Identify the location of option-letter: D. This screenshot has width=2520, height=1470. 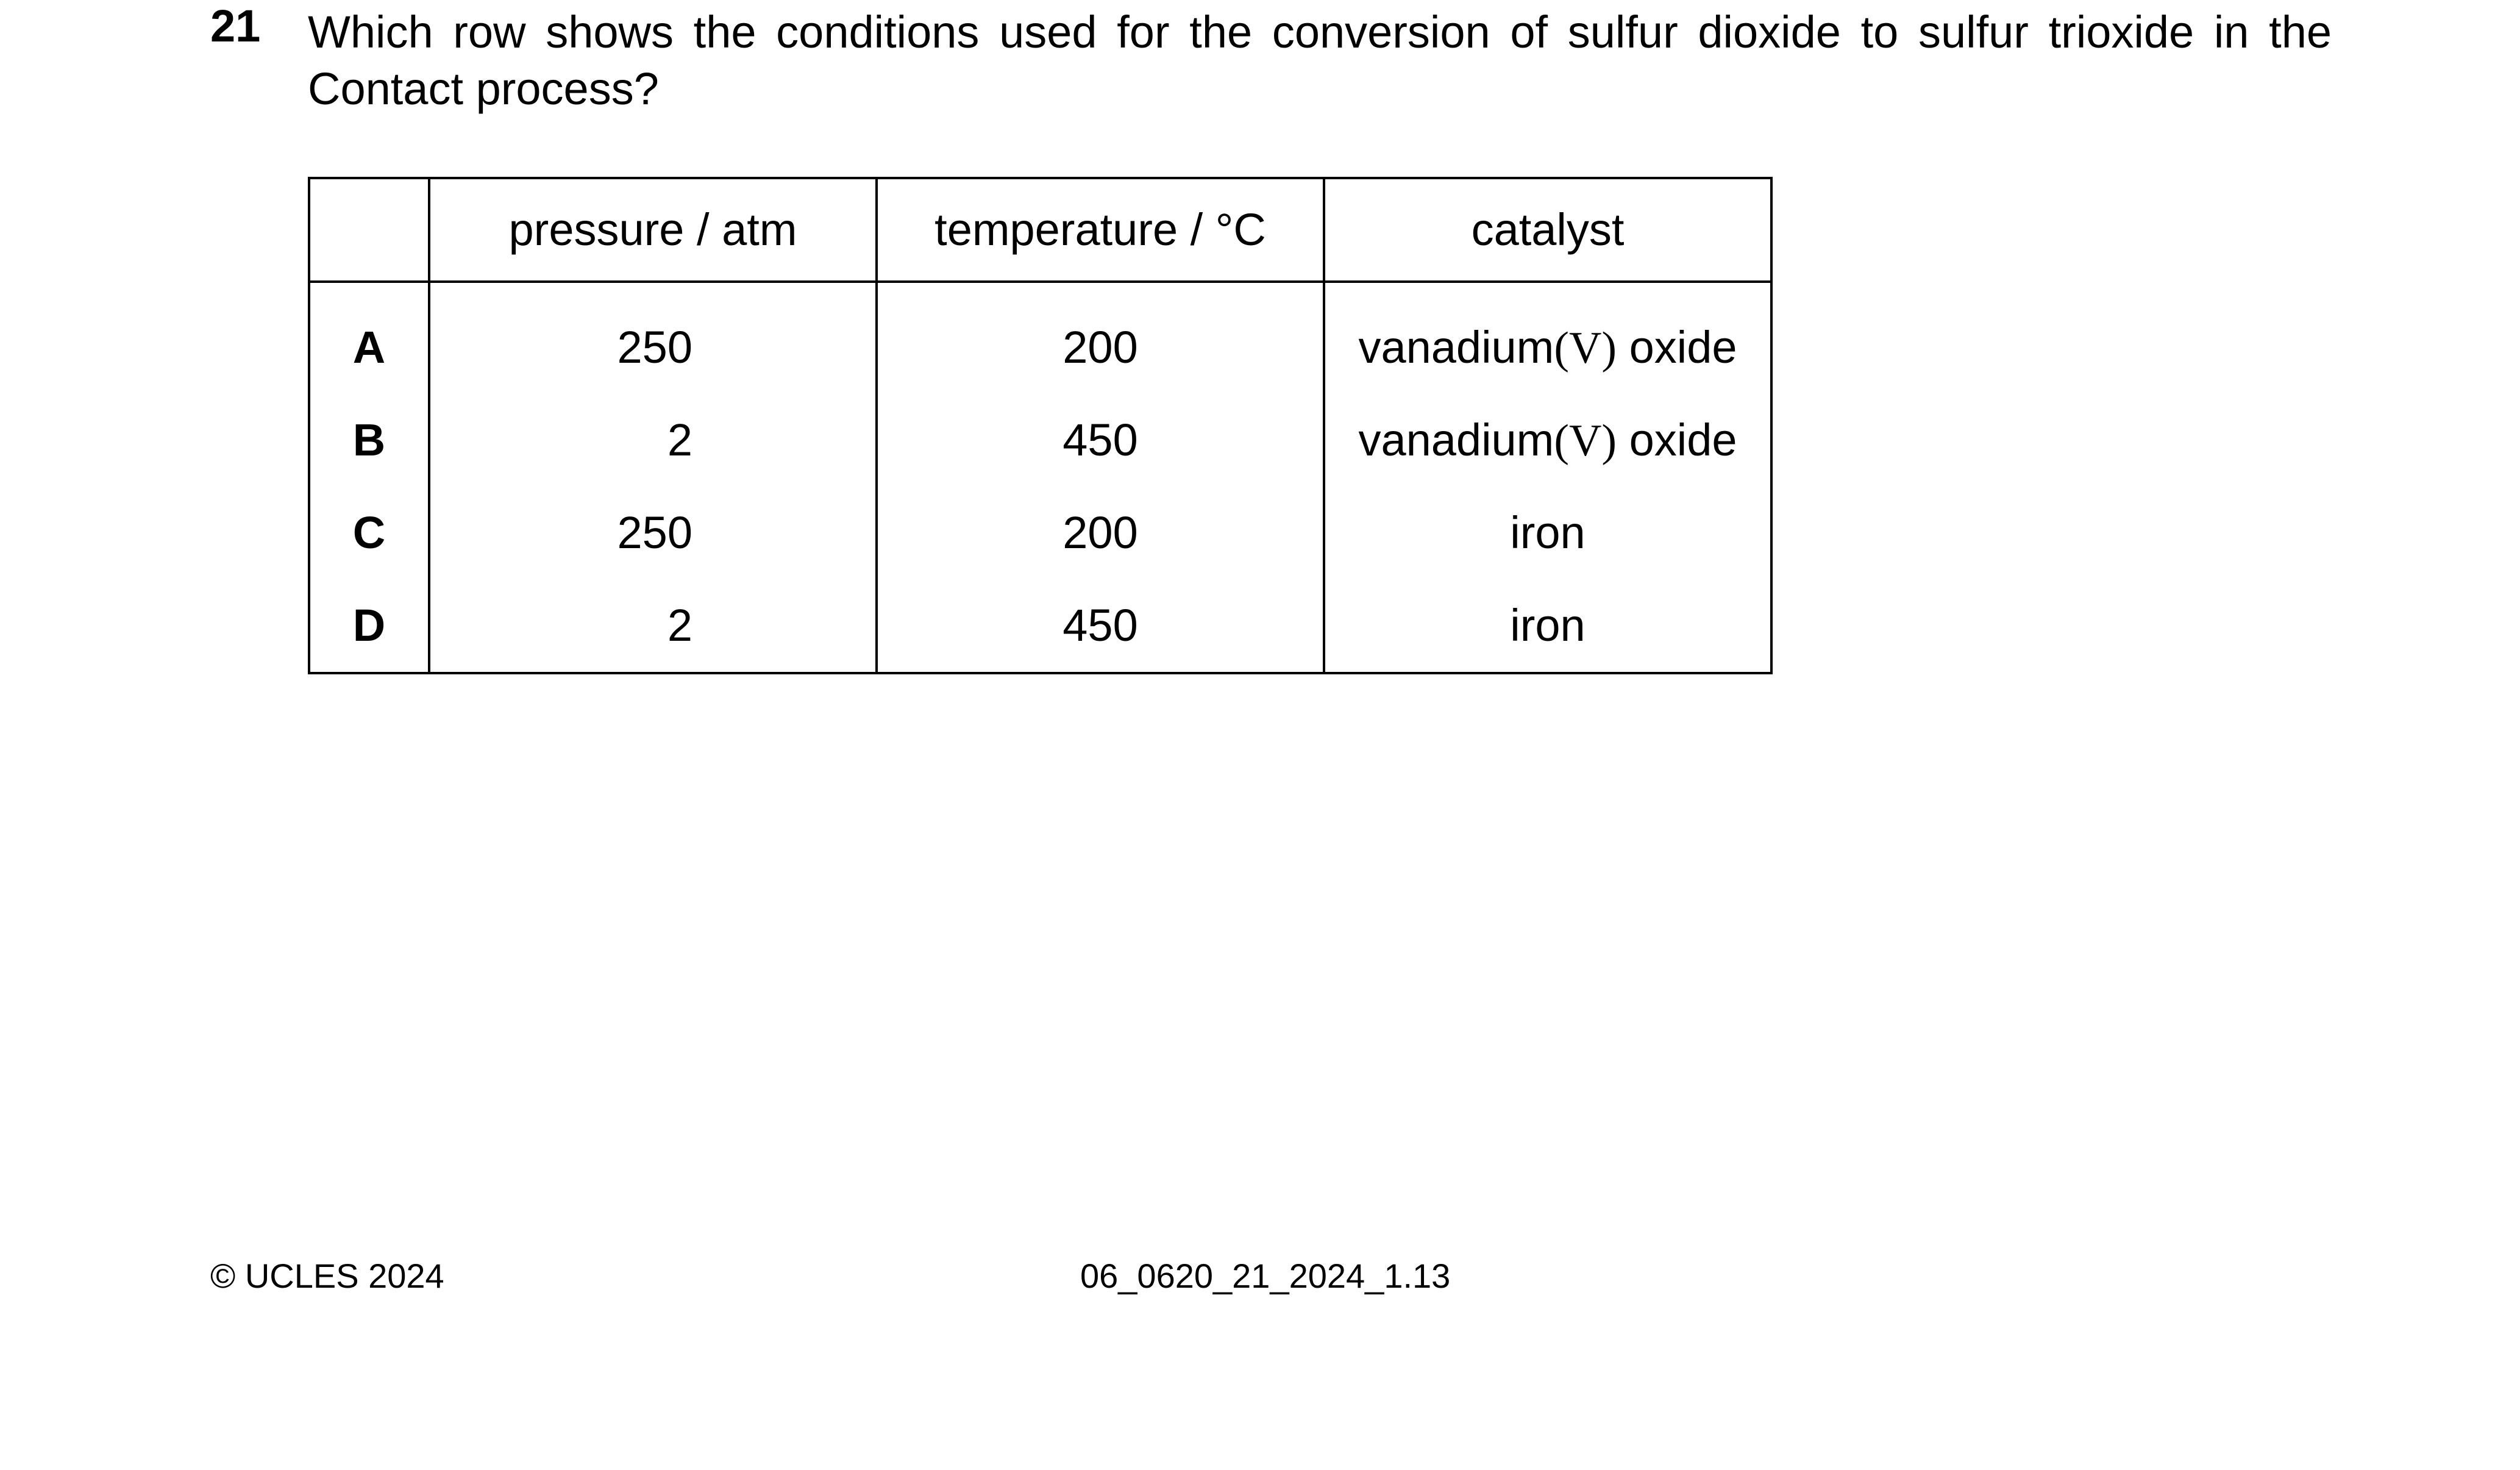
(369, 626).